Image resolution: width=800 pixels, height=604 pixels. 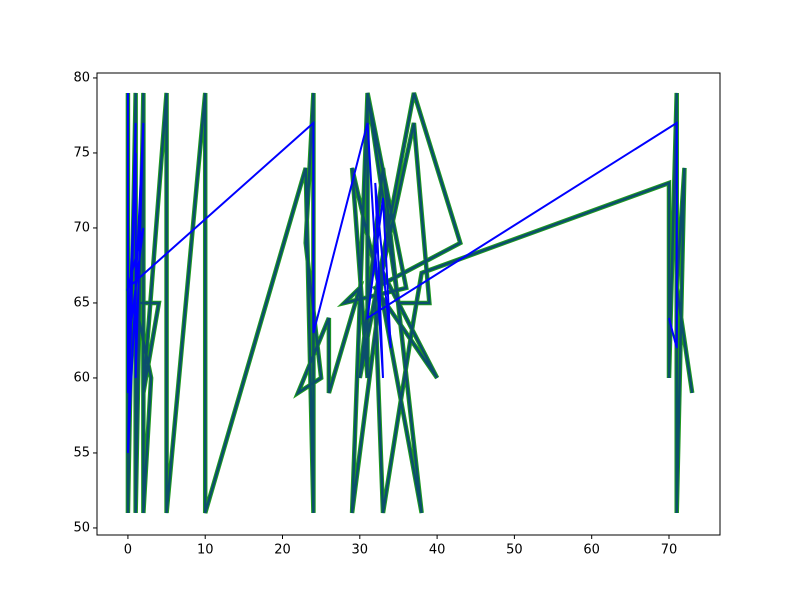 I want to click on y-tick-label: 55, so click(x=81, y=452).